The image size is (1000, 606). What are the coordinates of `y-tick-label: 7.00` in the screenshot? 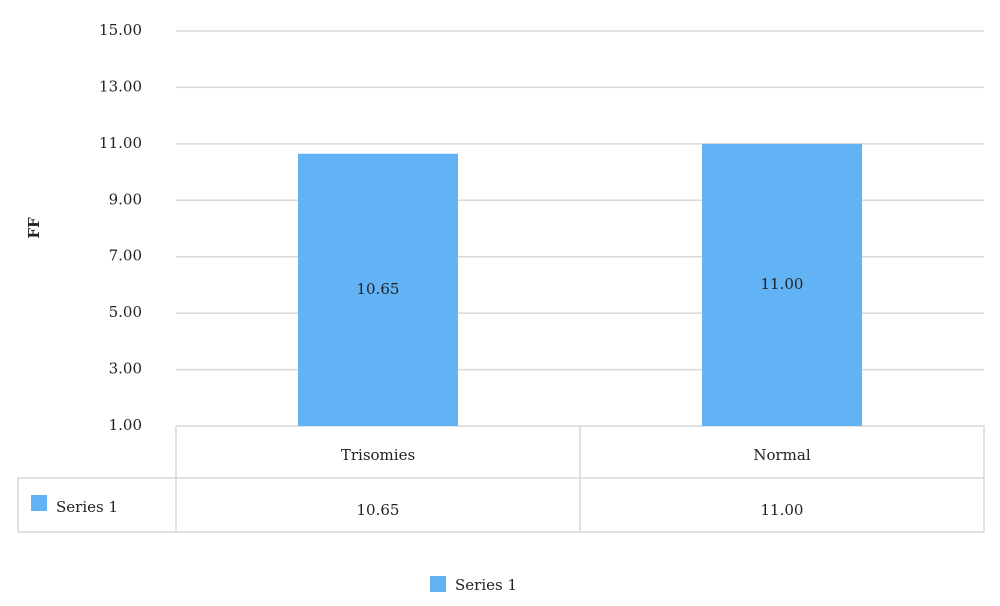 It's located at (125, 256).